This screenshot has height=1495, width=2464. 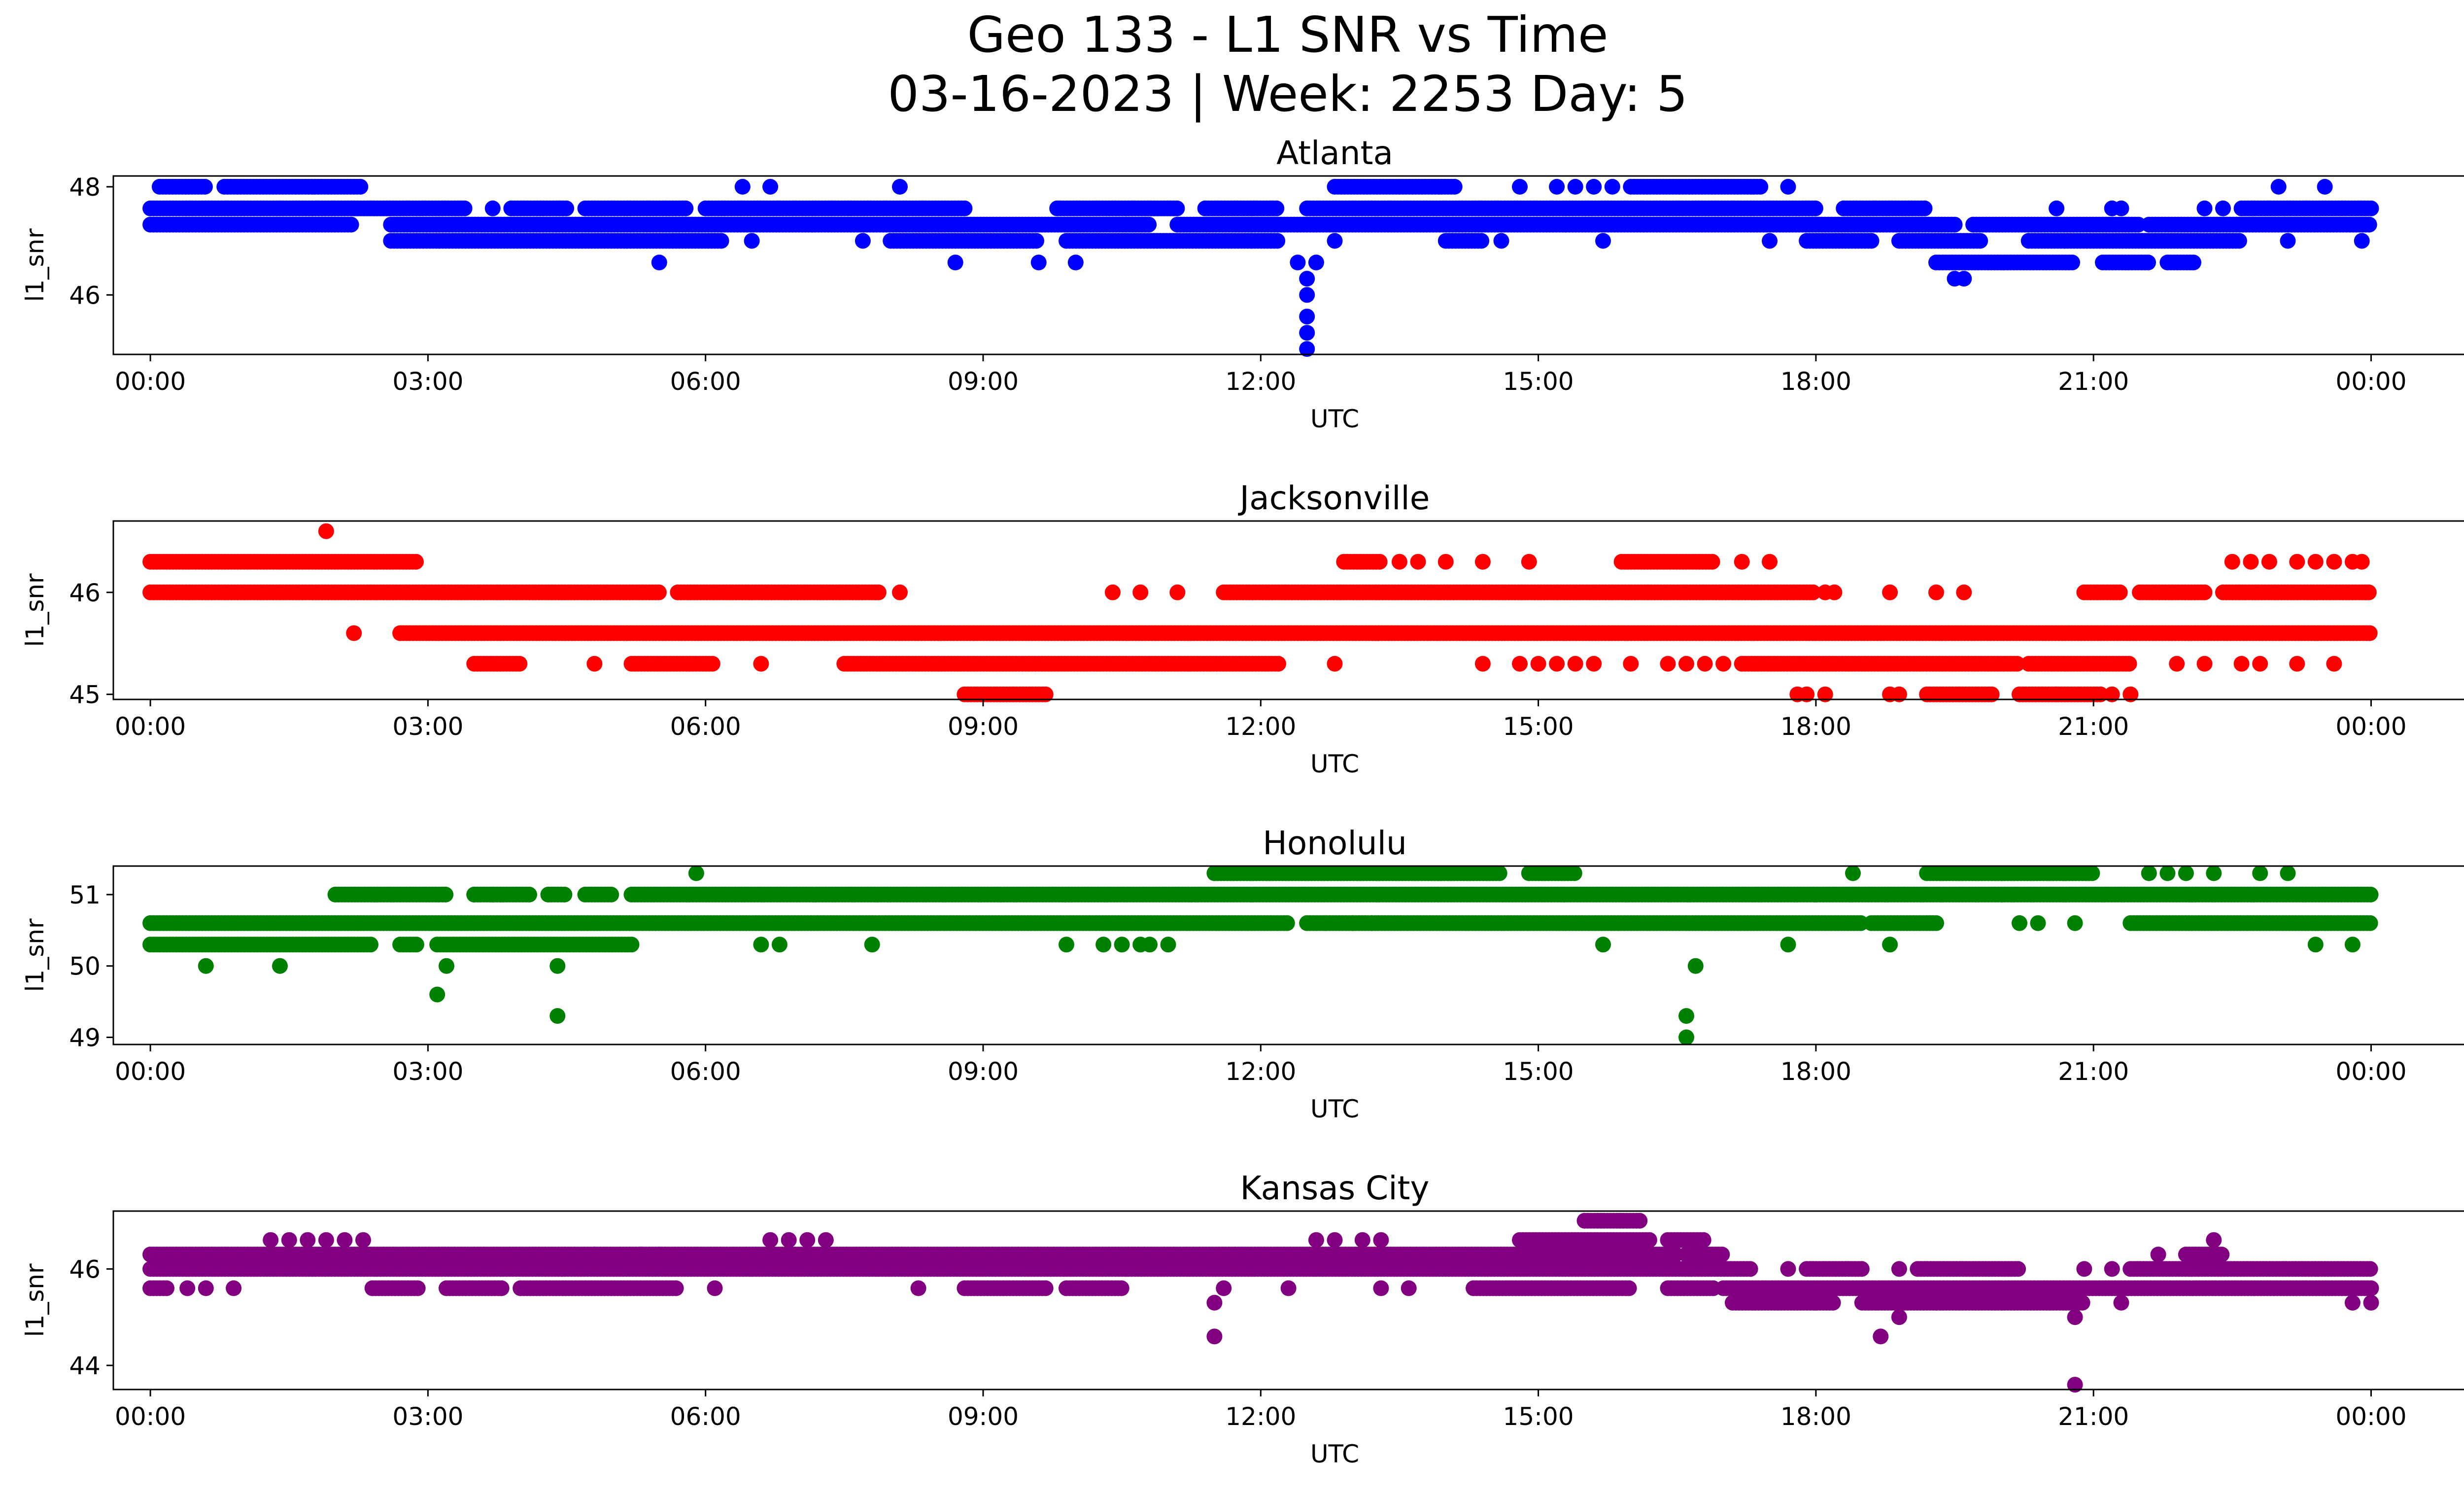 What do you see at coordinates (705, 381) in the screenshot?
I see `x-tick-label: 06:00` at bounding box center [705, 381].